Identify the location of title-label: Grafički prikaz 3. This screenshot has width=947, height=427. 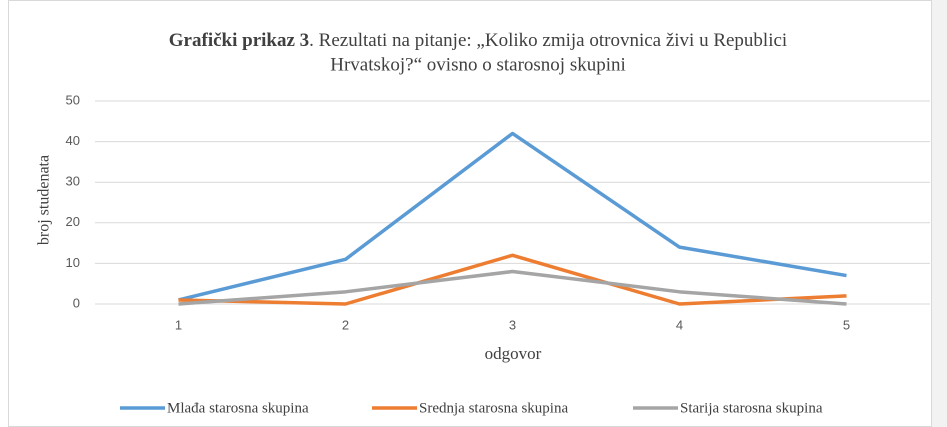
(239, 40).